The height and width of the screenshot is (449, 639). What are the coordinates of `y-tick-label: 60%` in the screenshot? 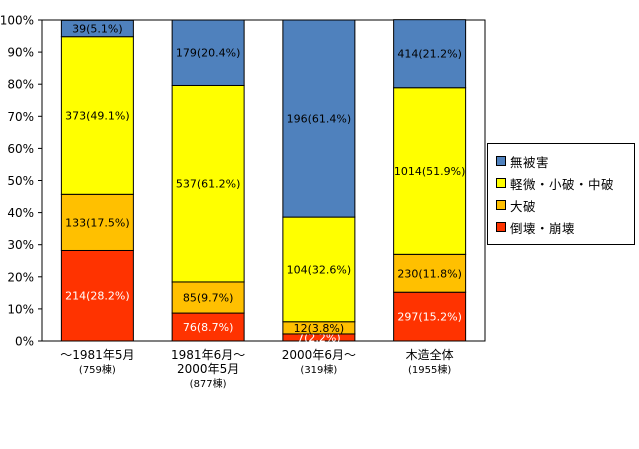 It's located at (20, 149).